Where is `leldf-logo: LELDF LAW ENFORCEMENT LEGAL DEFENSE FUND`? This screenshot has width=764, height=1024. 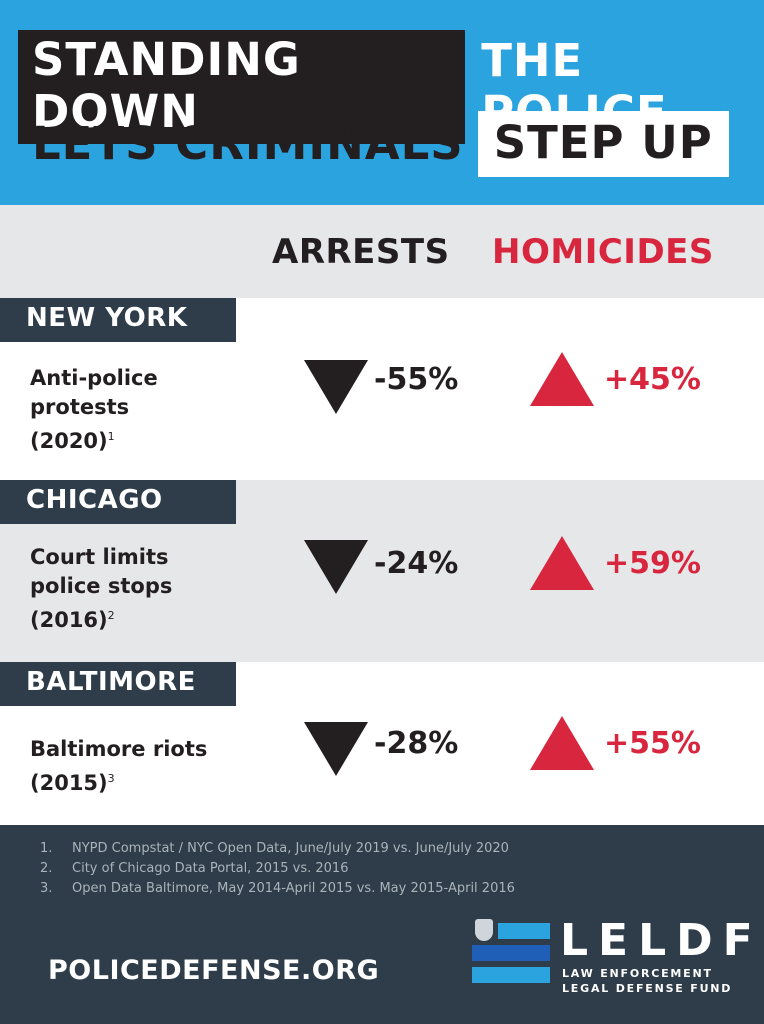 leldf-logo: LELDF LAW ENFORCEMENT LEGAL DEFENSE FUND is located at coordinates (612, 957).